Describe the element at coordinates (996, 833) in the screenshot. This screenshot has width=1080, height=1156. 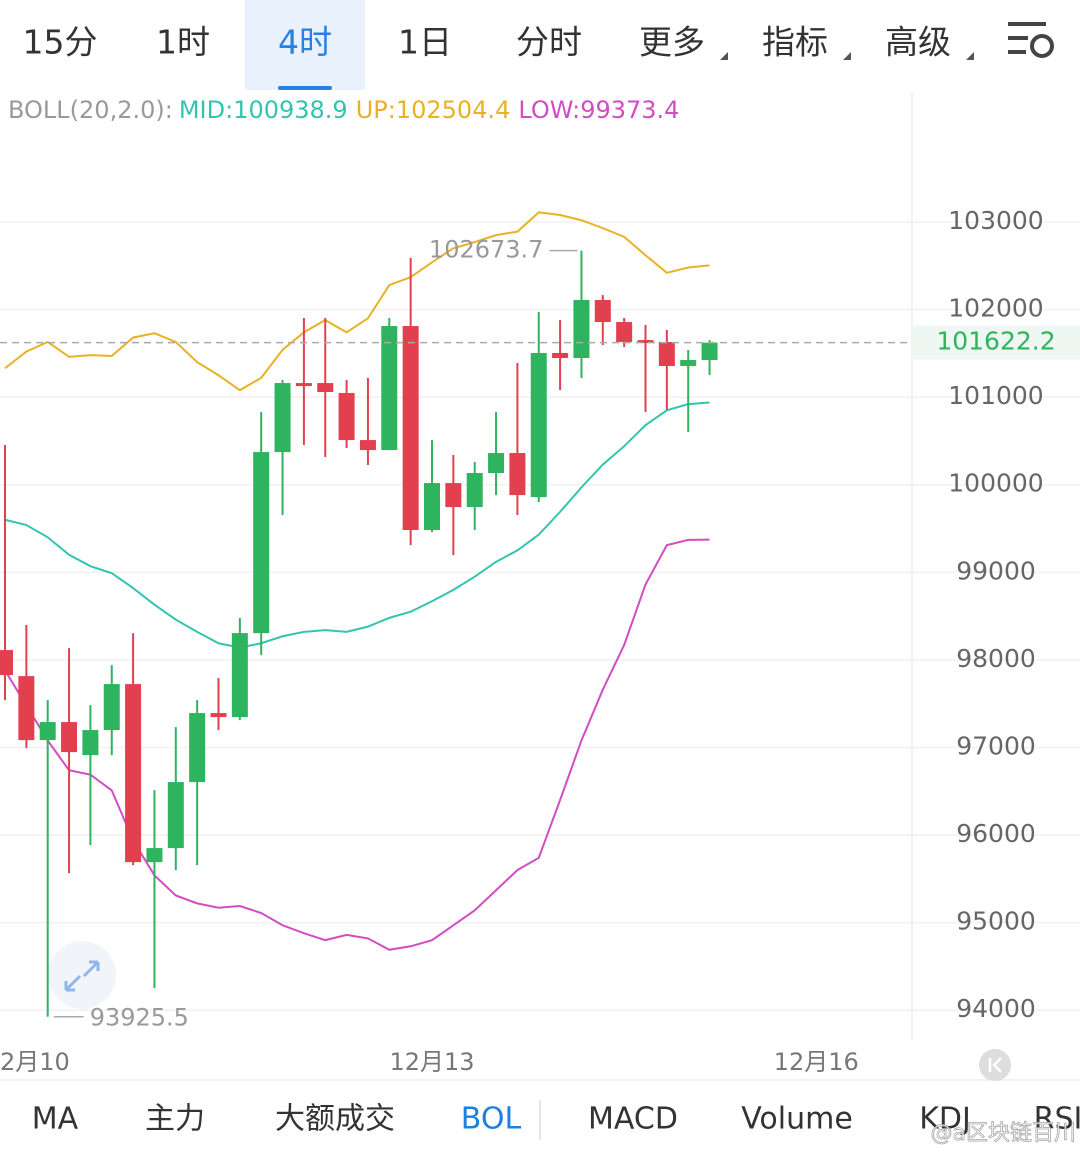
I see `y-tick-label: 96000` at that location.